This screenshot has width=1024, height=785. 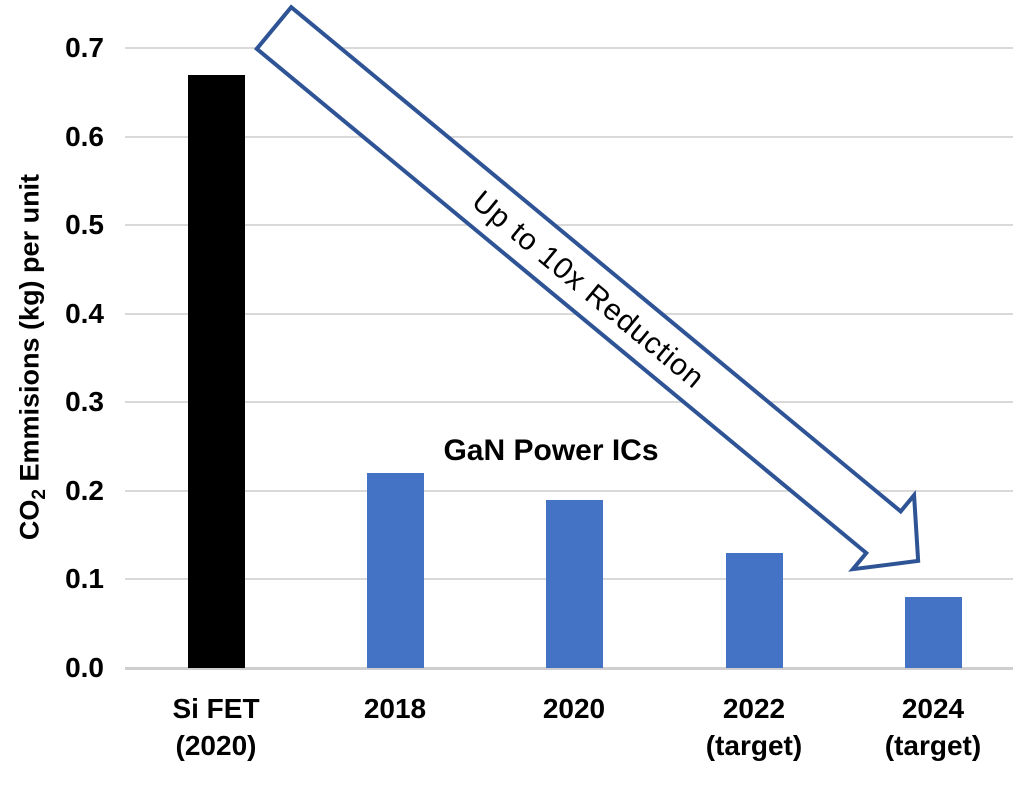 I want to click on y-tick-label-0.0: 0.0, so click(x=84, y=667).